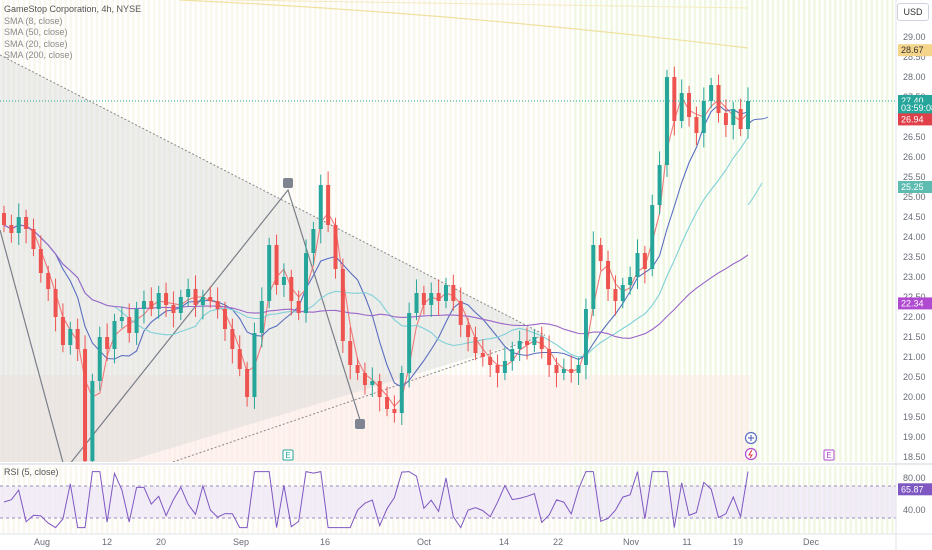 Image resolution: width=932 pixels, height=550 pixels. Describe the element at coordinates (31, 472) in the screenshot. I see `rsi-legend: RSI (5, close)` at that location.